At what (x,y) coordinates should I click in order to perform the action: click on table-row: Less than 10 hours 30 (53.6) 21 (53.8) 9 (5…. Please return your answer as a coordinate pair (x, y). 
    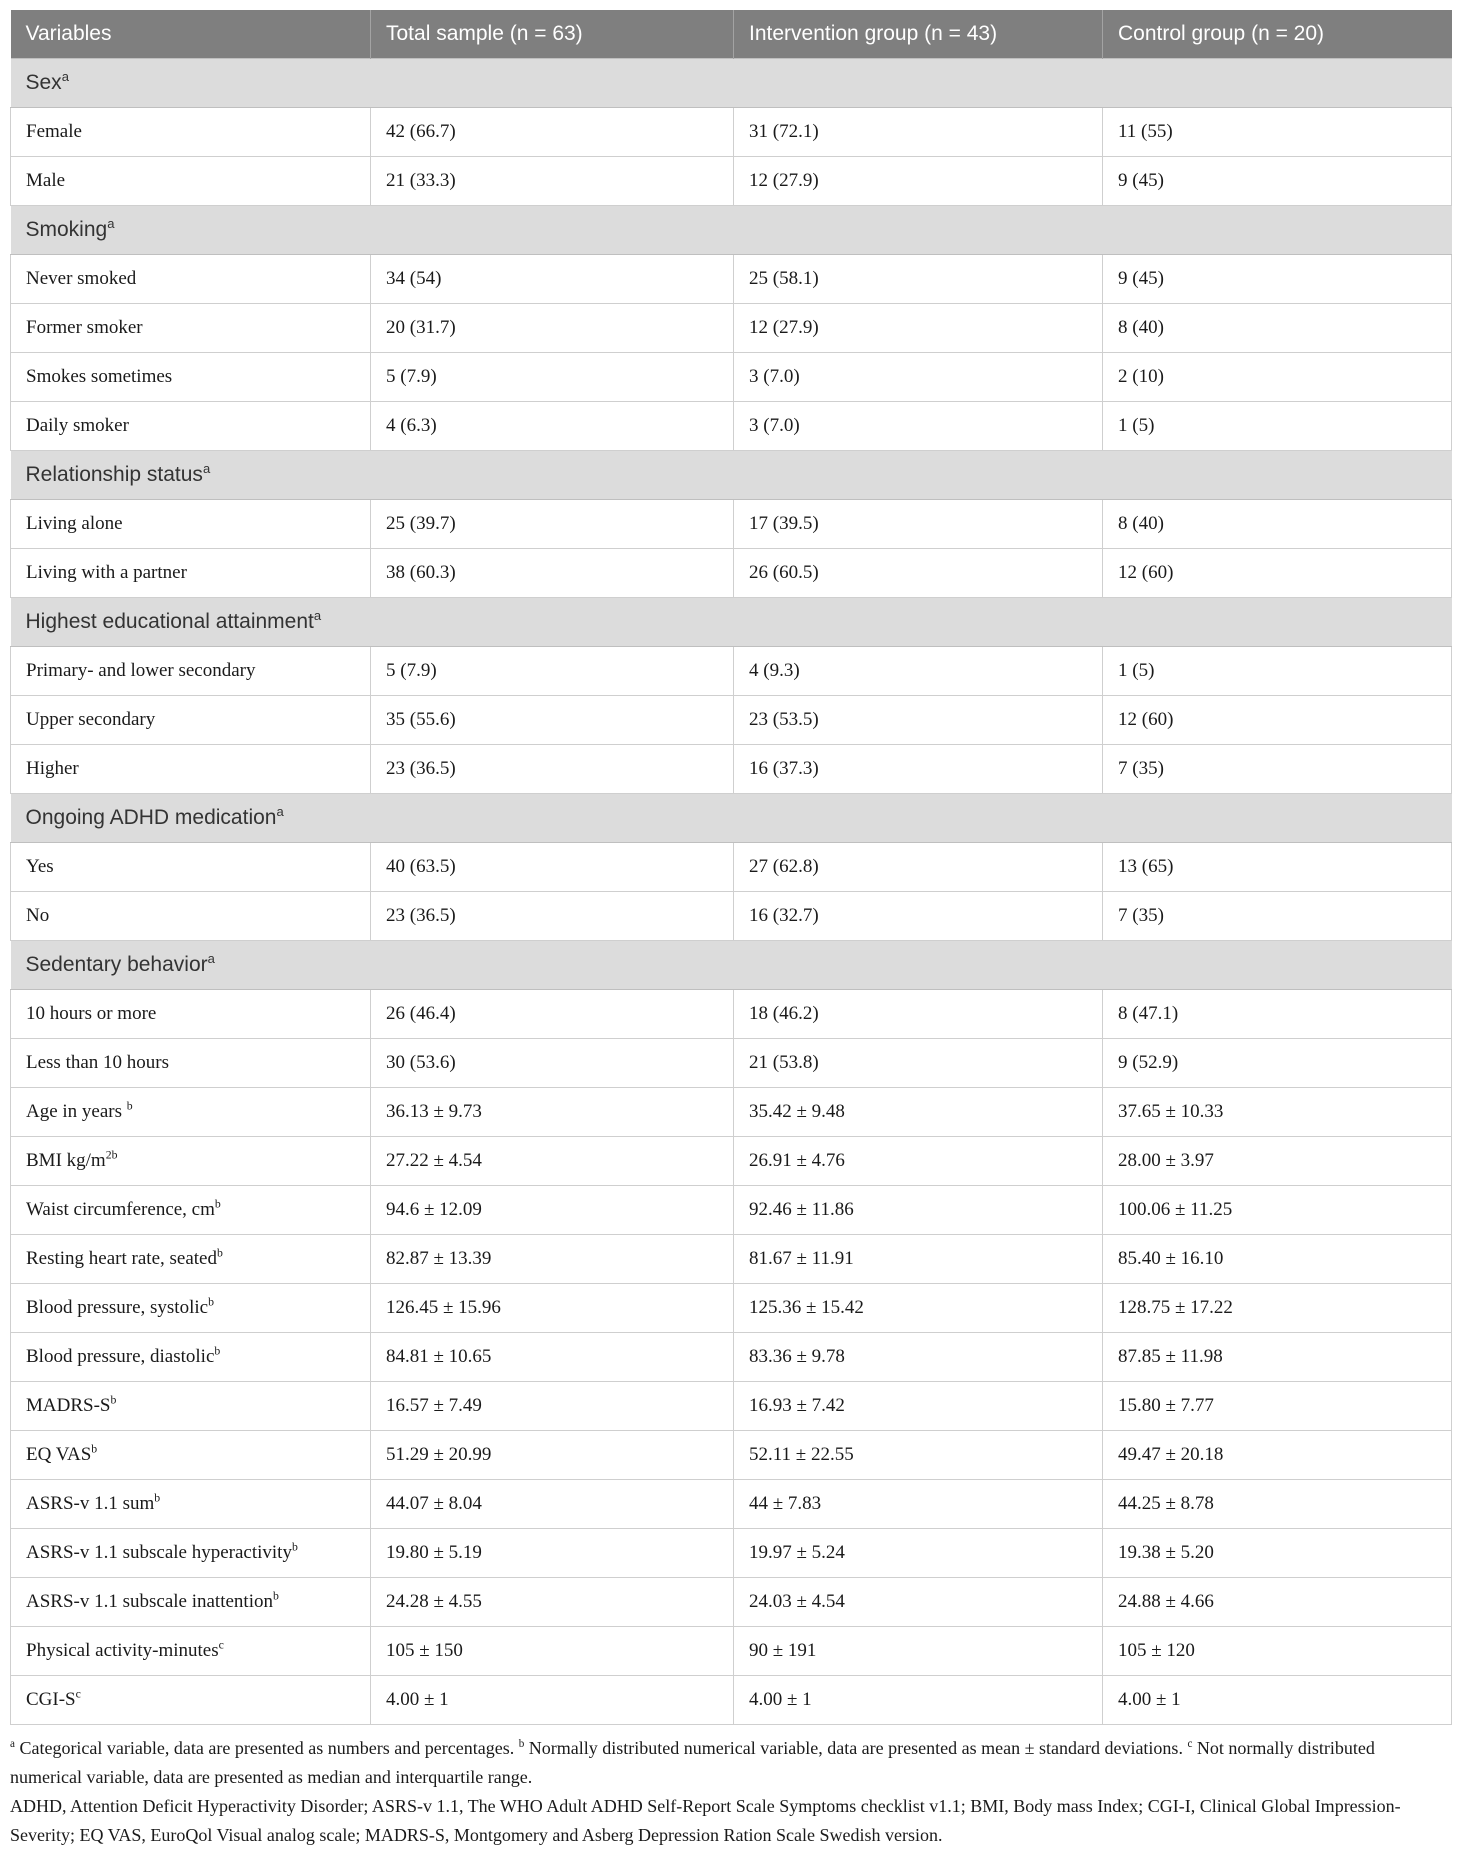
    Looking at the image, I should click on (731, 1063).